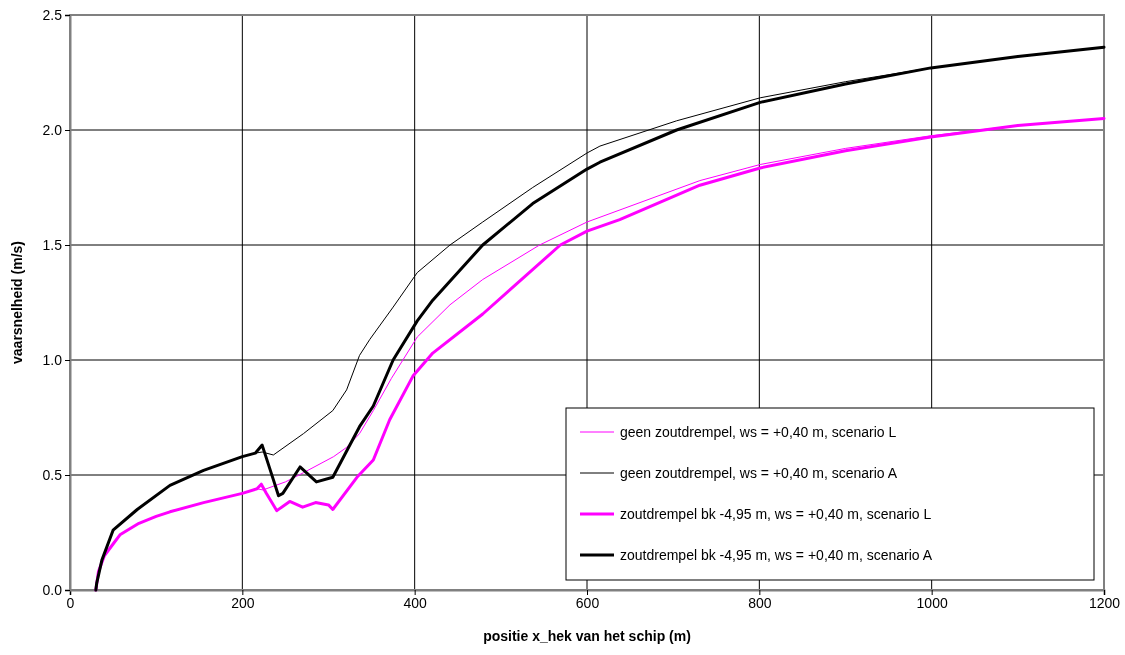  I want to click on x-tick-label: 200, so click(243, 602).